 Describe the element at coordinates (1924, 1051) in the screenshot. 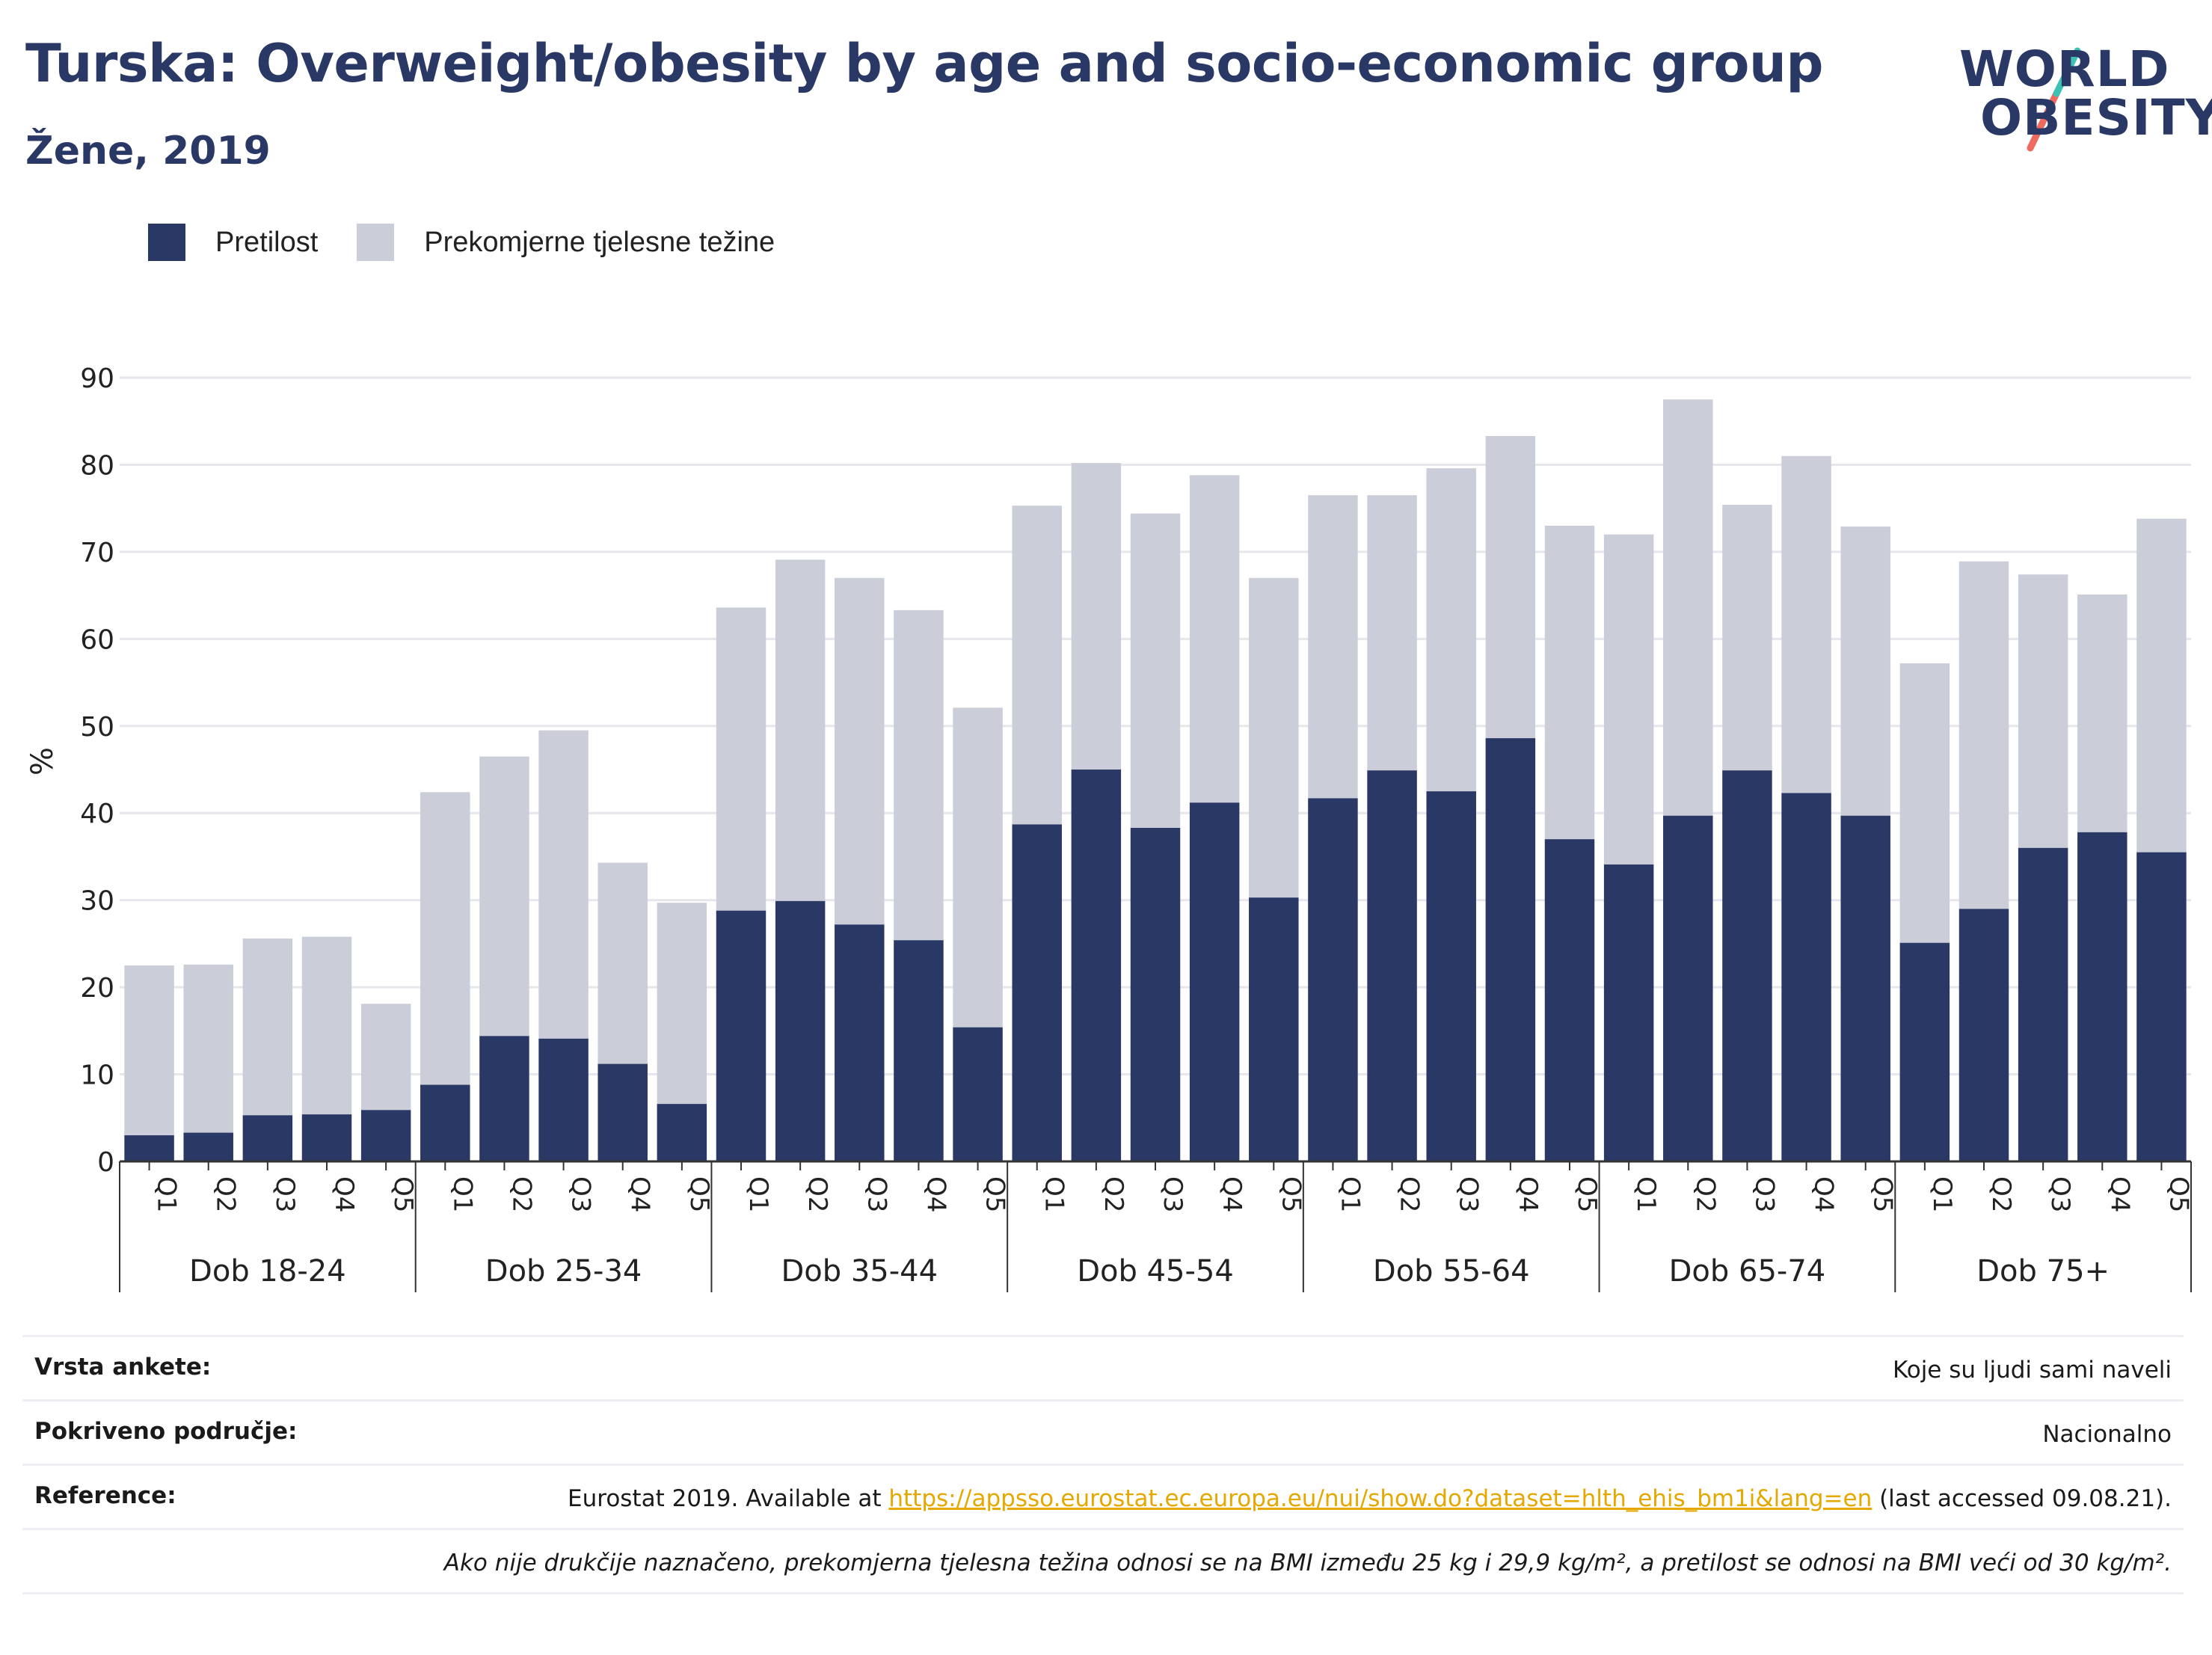

I see `bar-obesity-6-Q1` at that location.